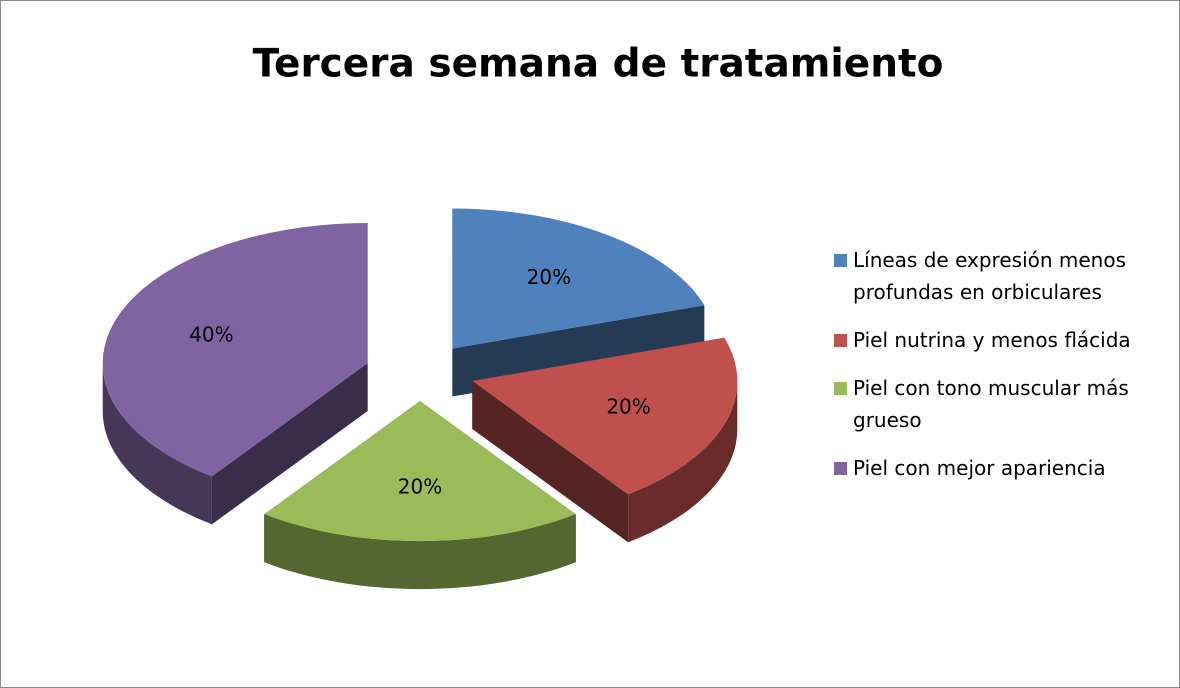 The image size is (1180, 688). Describe the element at coordinates (598, 64) in the screenshot. I see `chart-title: Tercera semana de tratamiento` at that location.